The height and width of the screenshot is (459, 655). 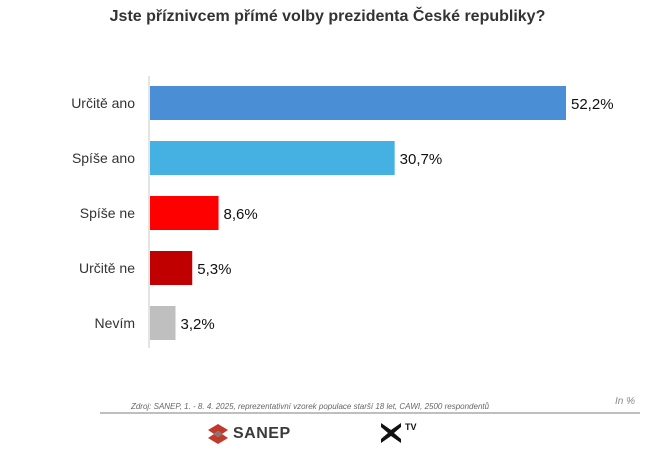 I want to click on xtv-logo: TV, so click(x=397, y=434).